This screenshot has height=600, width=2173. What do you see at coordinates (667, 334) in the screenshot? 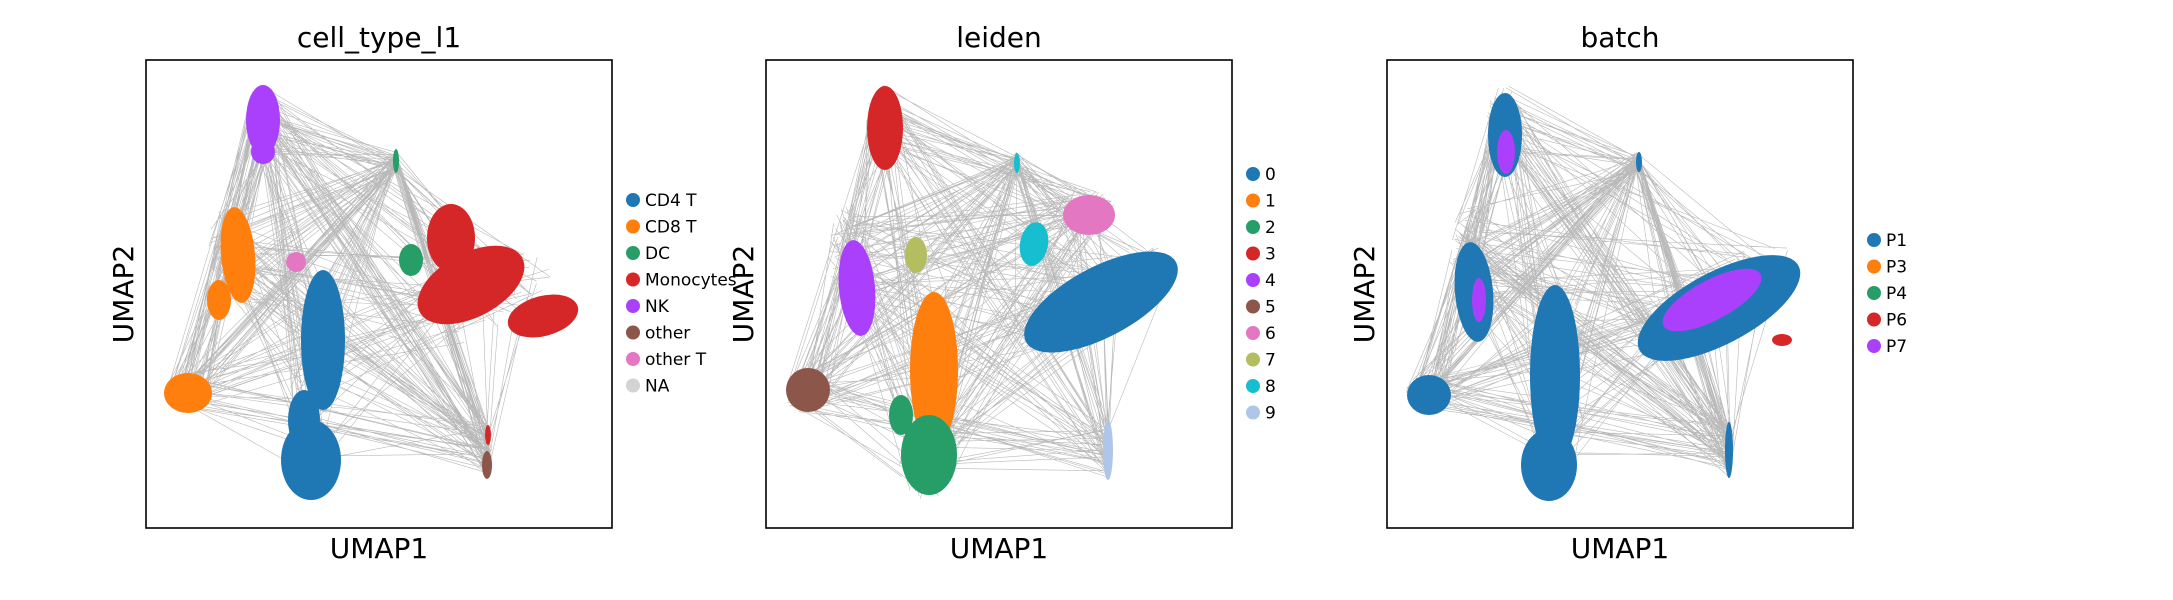
I see `legend-label: other` at bounding box center [667, 334].